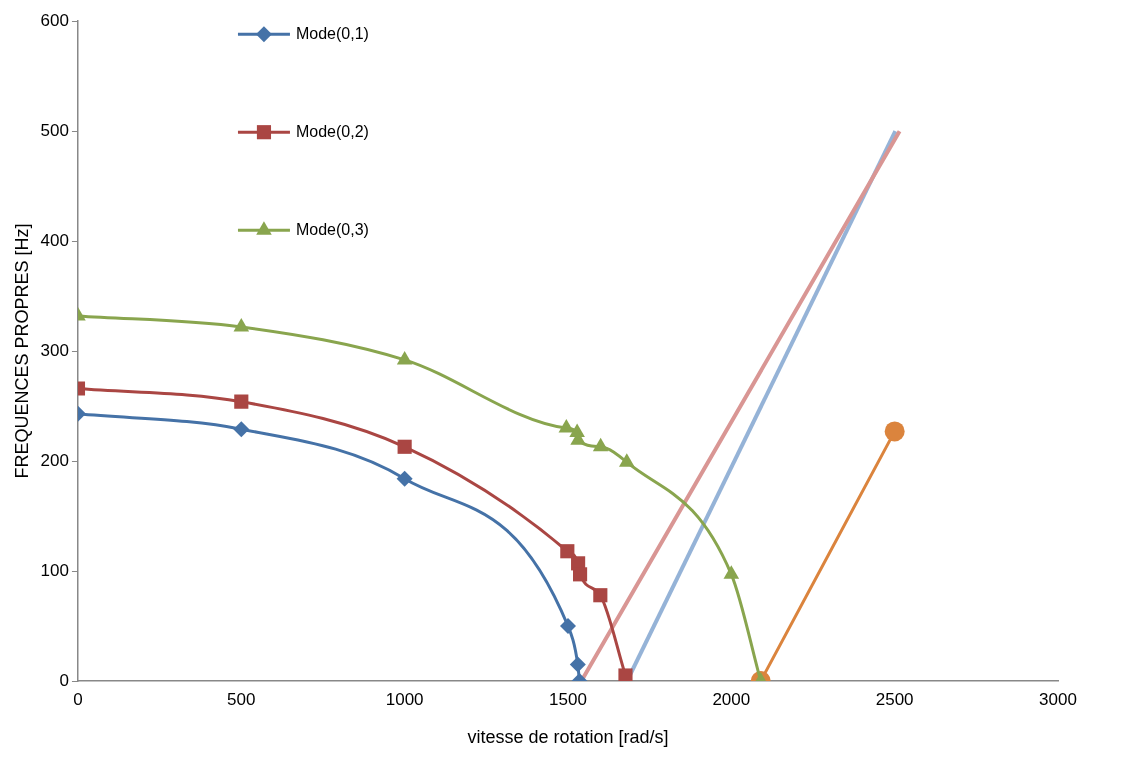 Image resolution: width=1141 pixels, height=765 pixels. What do you see at coordinates (731, 699) in the screenshot?
I see `x-tick-label: 2000` at bounding box center [731, 699].